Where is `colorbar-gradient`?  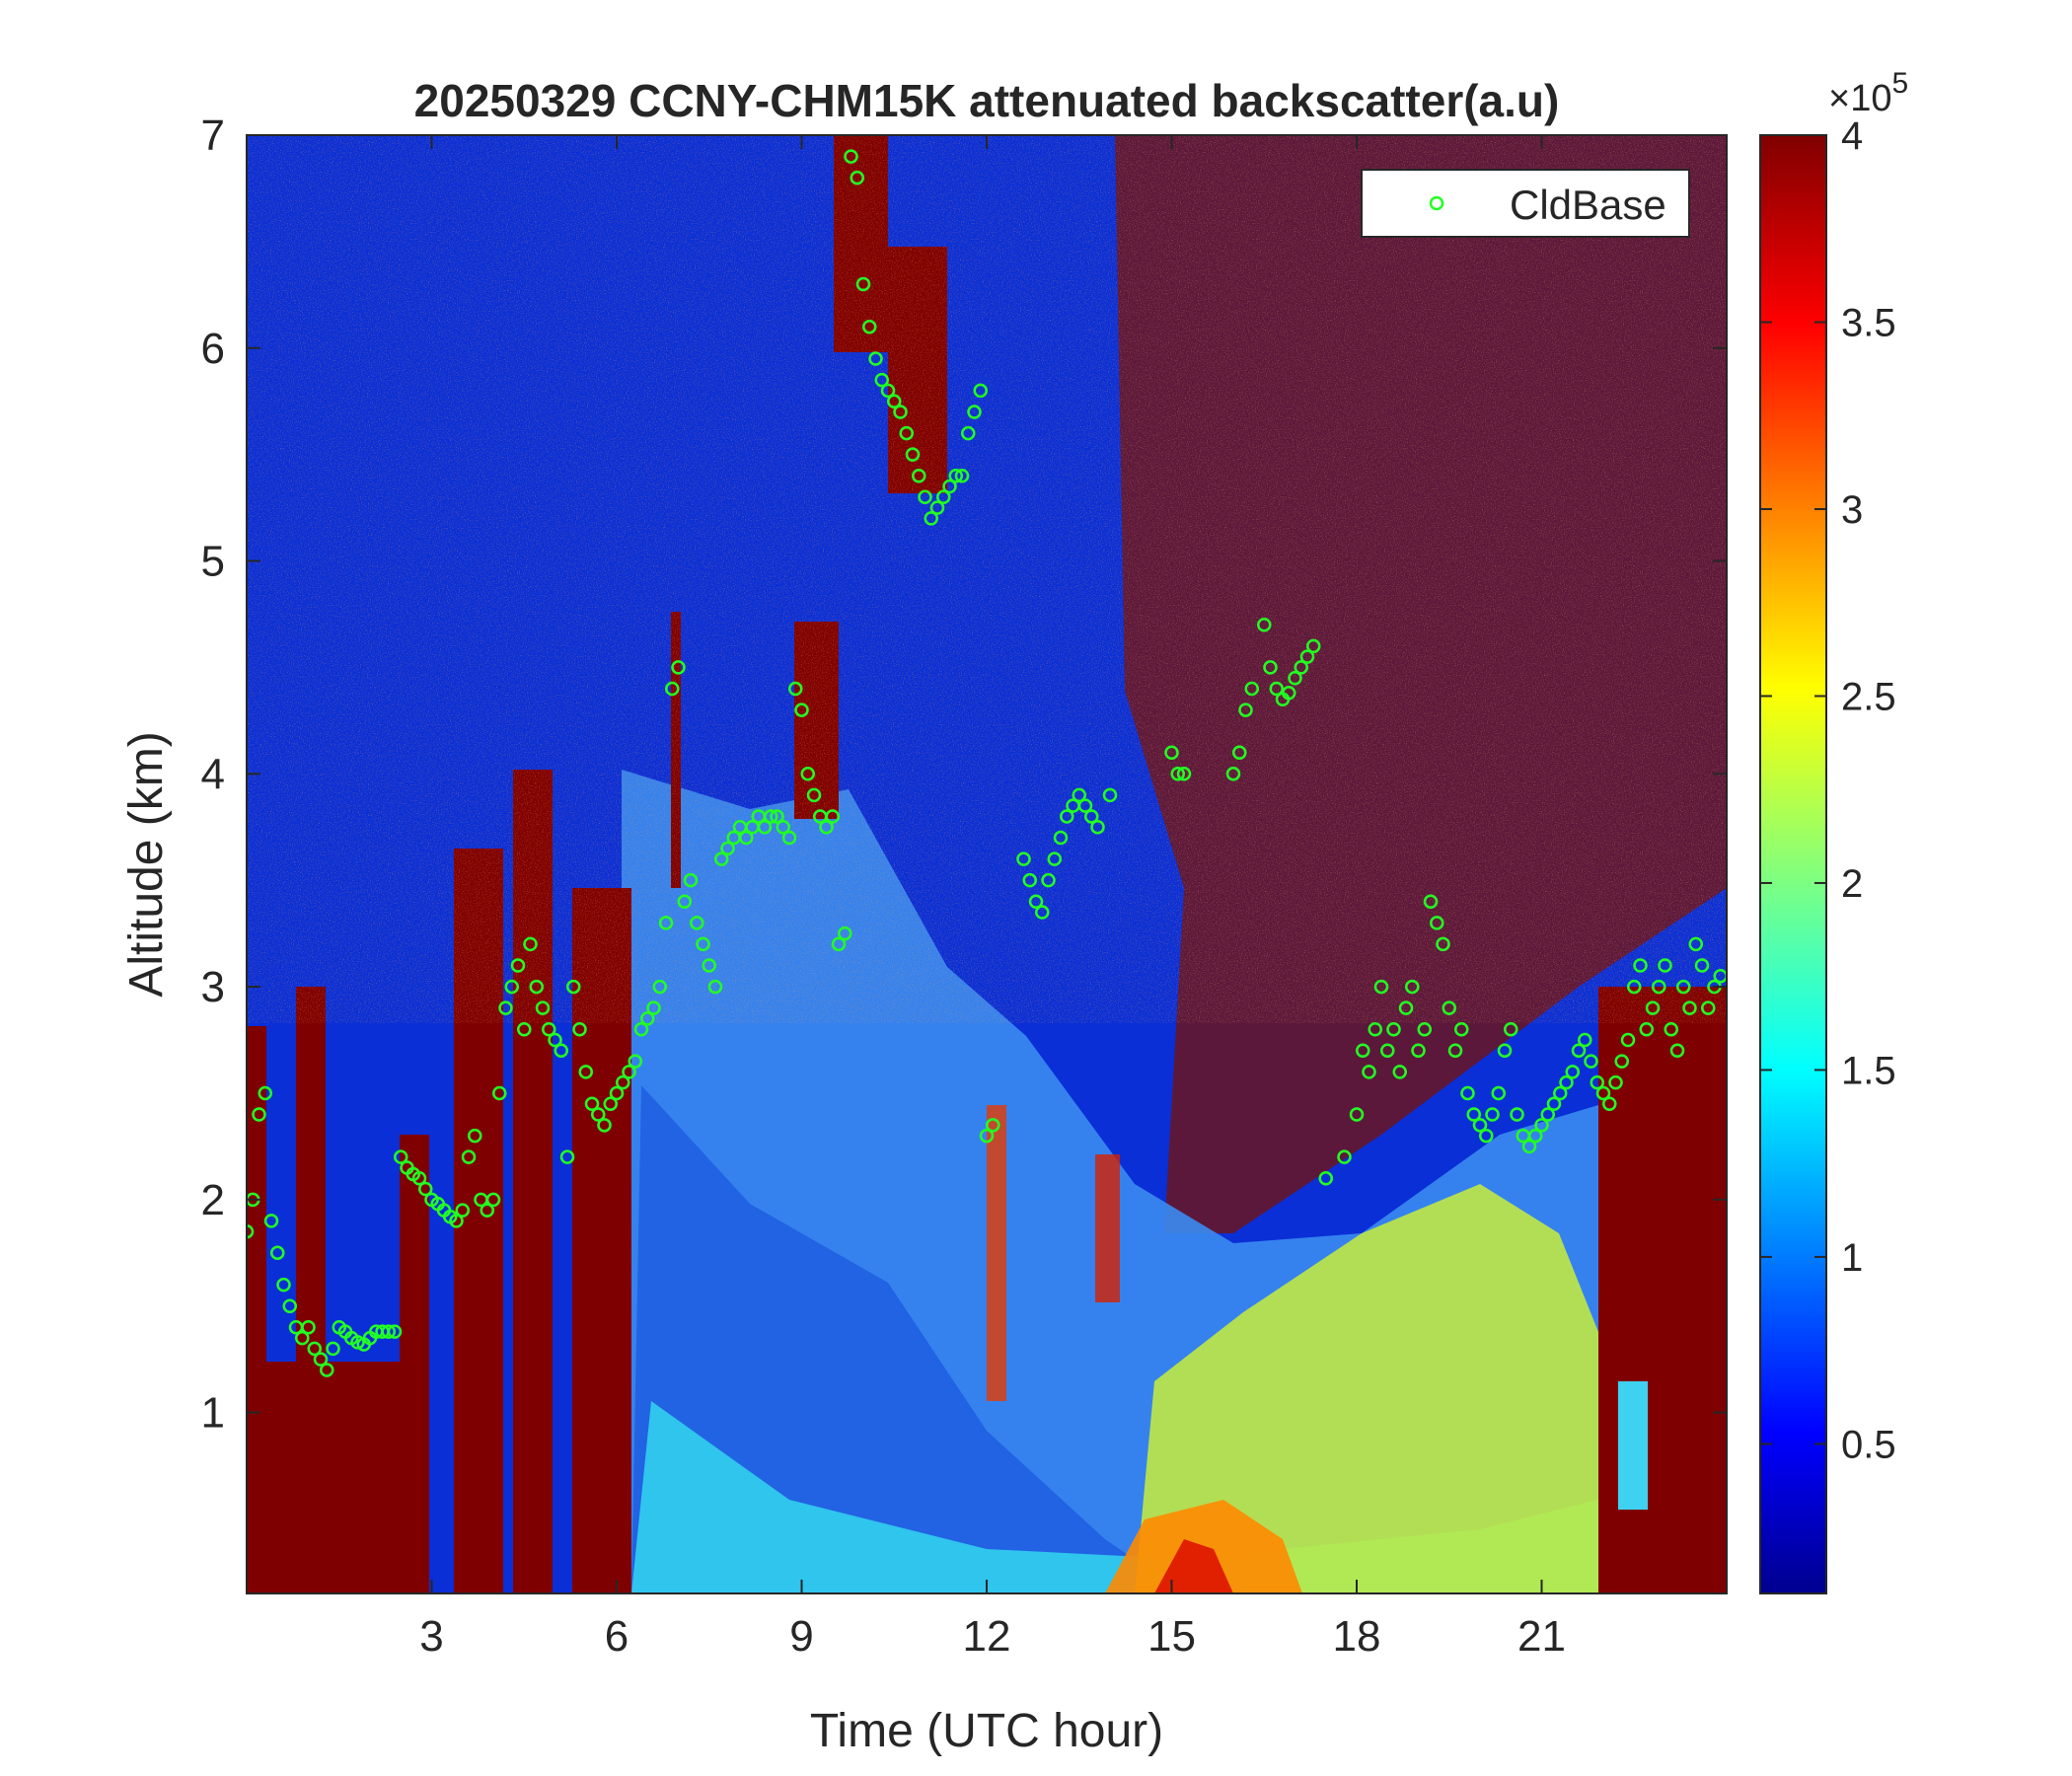
colorbar-gradient is located at coordinates (1793, 864).